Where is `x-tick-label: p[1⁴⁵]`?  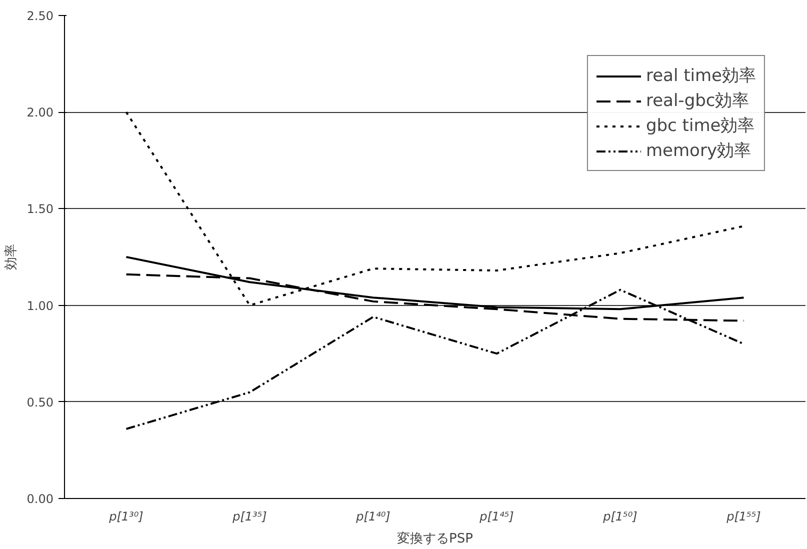 x-tick-label: p[1⁴⁵] is located at coordinates (496, 517).